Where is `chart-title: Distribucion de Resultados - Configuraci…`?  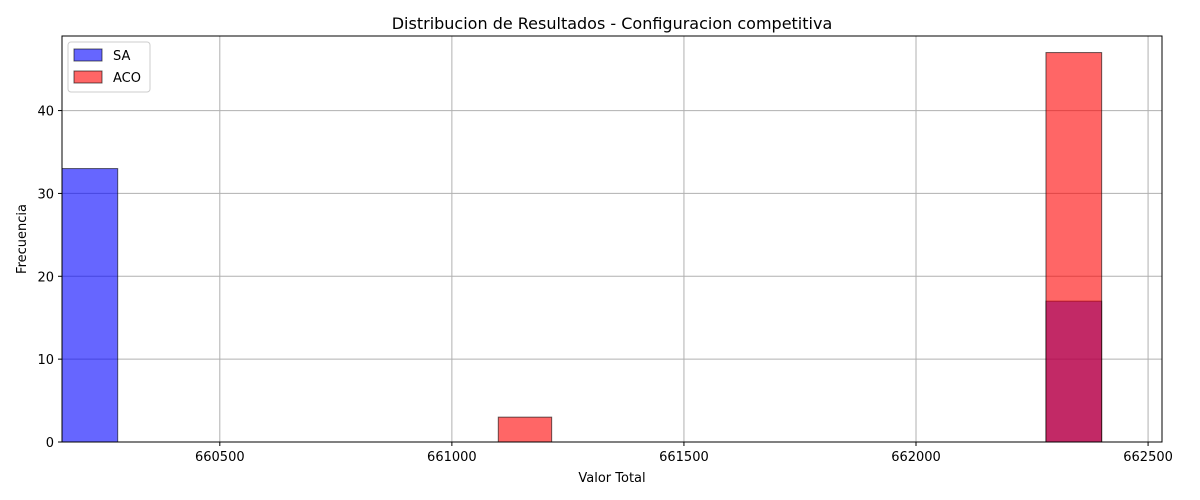 chart-title: Distribucion de Resultados - Configuraci… is located at coordinates (612, 23).